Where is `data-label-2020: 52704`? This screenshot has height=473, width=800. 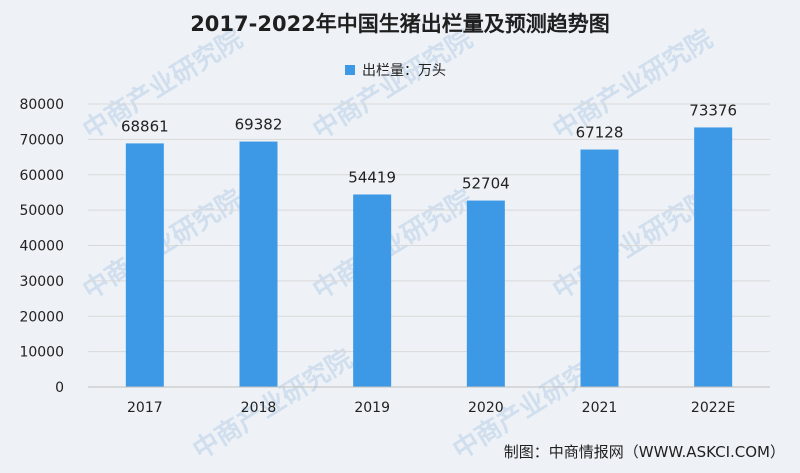 data-label-2020: 52704 is located at coordinates (486, 184).